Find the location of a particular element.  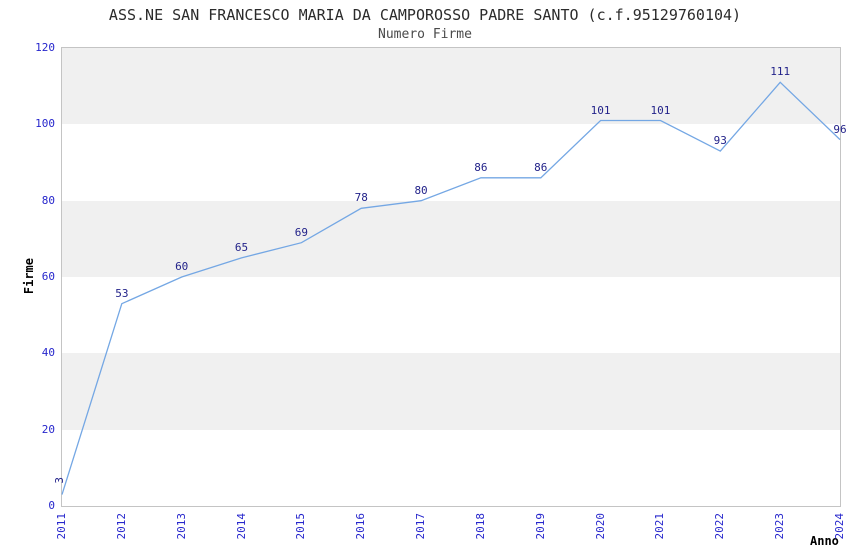

x-tick-label: 2021 is located at coordinates (660, 526).